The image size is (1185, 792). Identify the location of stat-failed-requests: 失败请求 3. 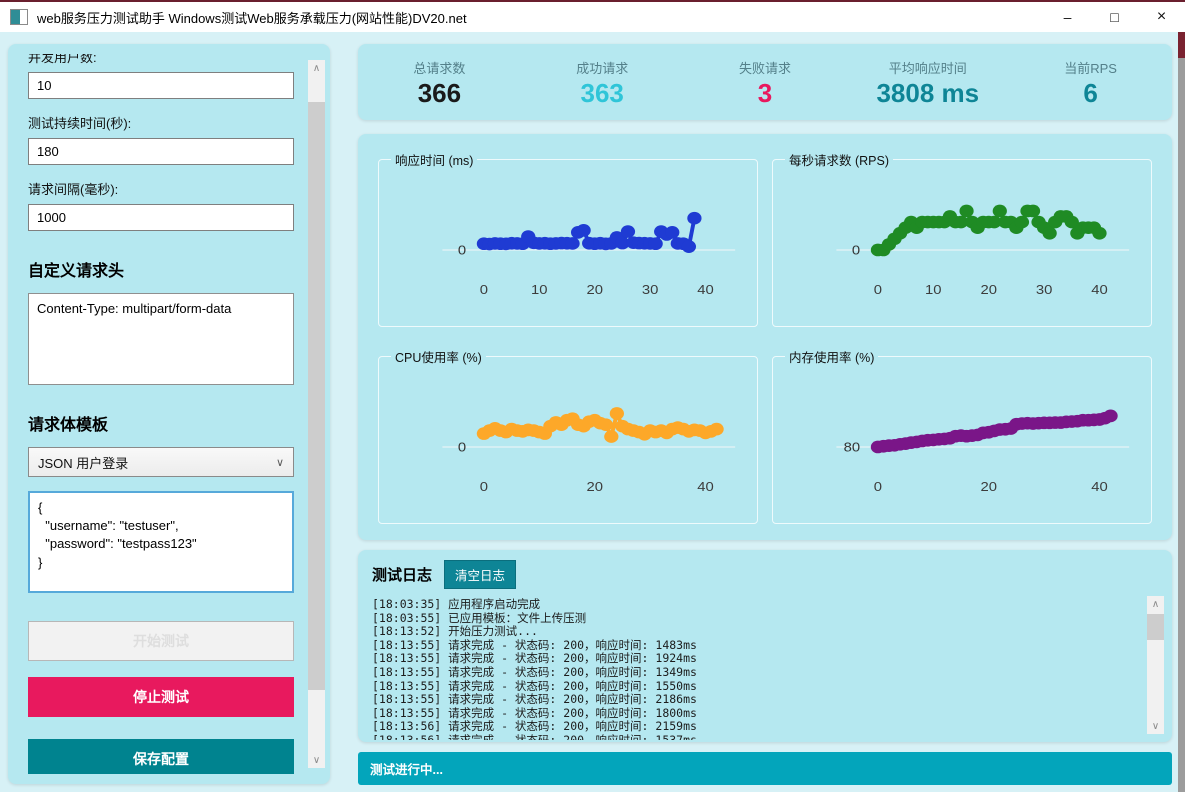
(765, 82).